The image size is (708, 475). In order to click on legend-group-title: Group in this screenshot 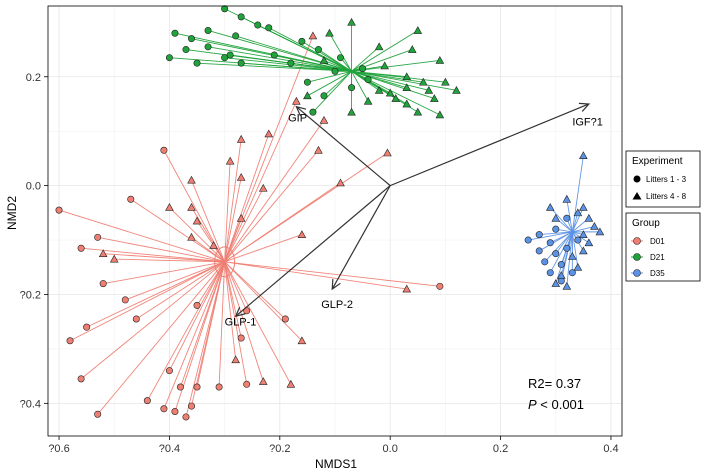, I will do `click(646, 223)`.